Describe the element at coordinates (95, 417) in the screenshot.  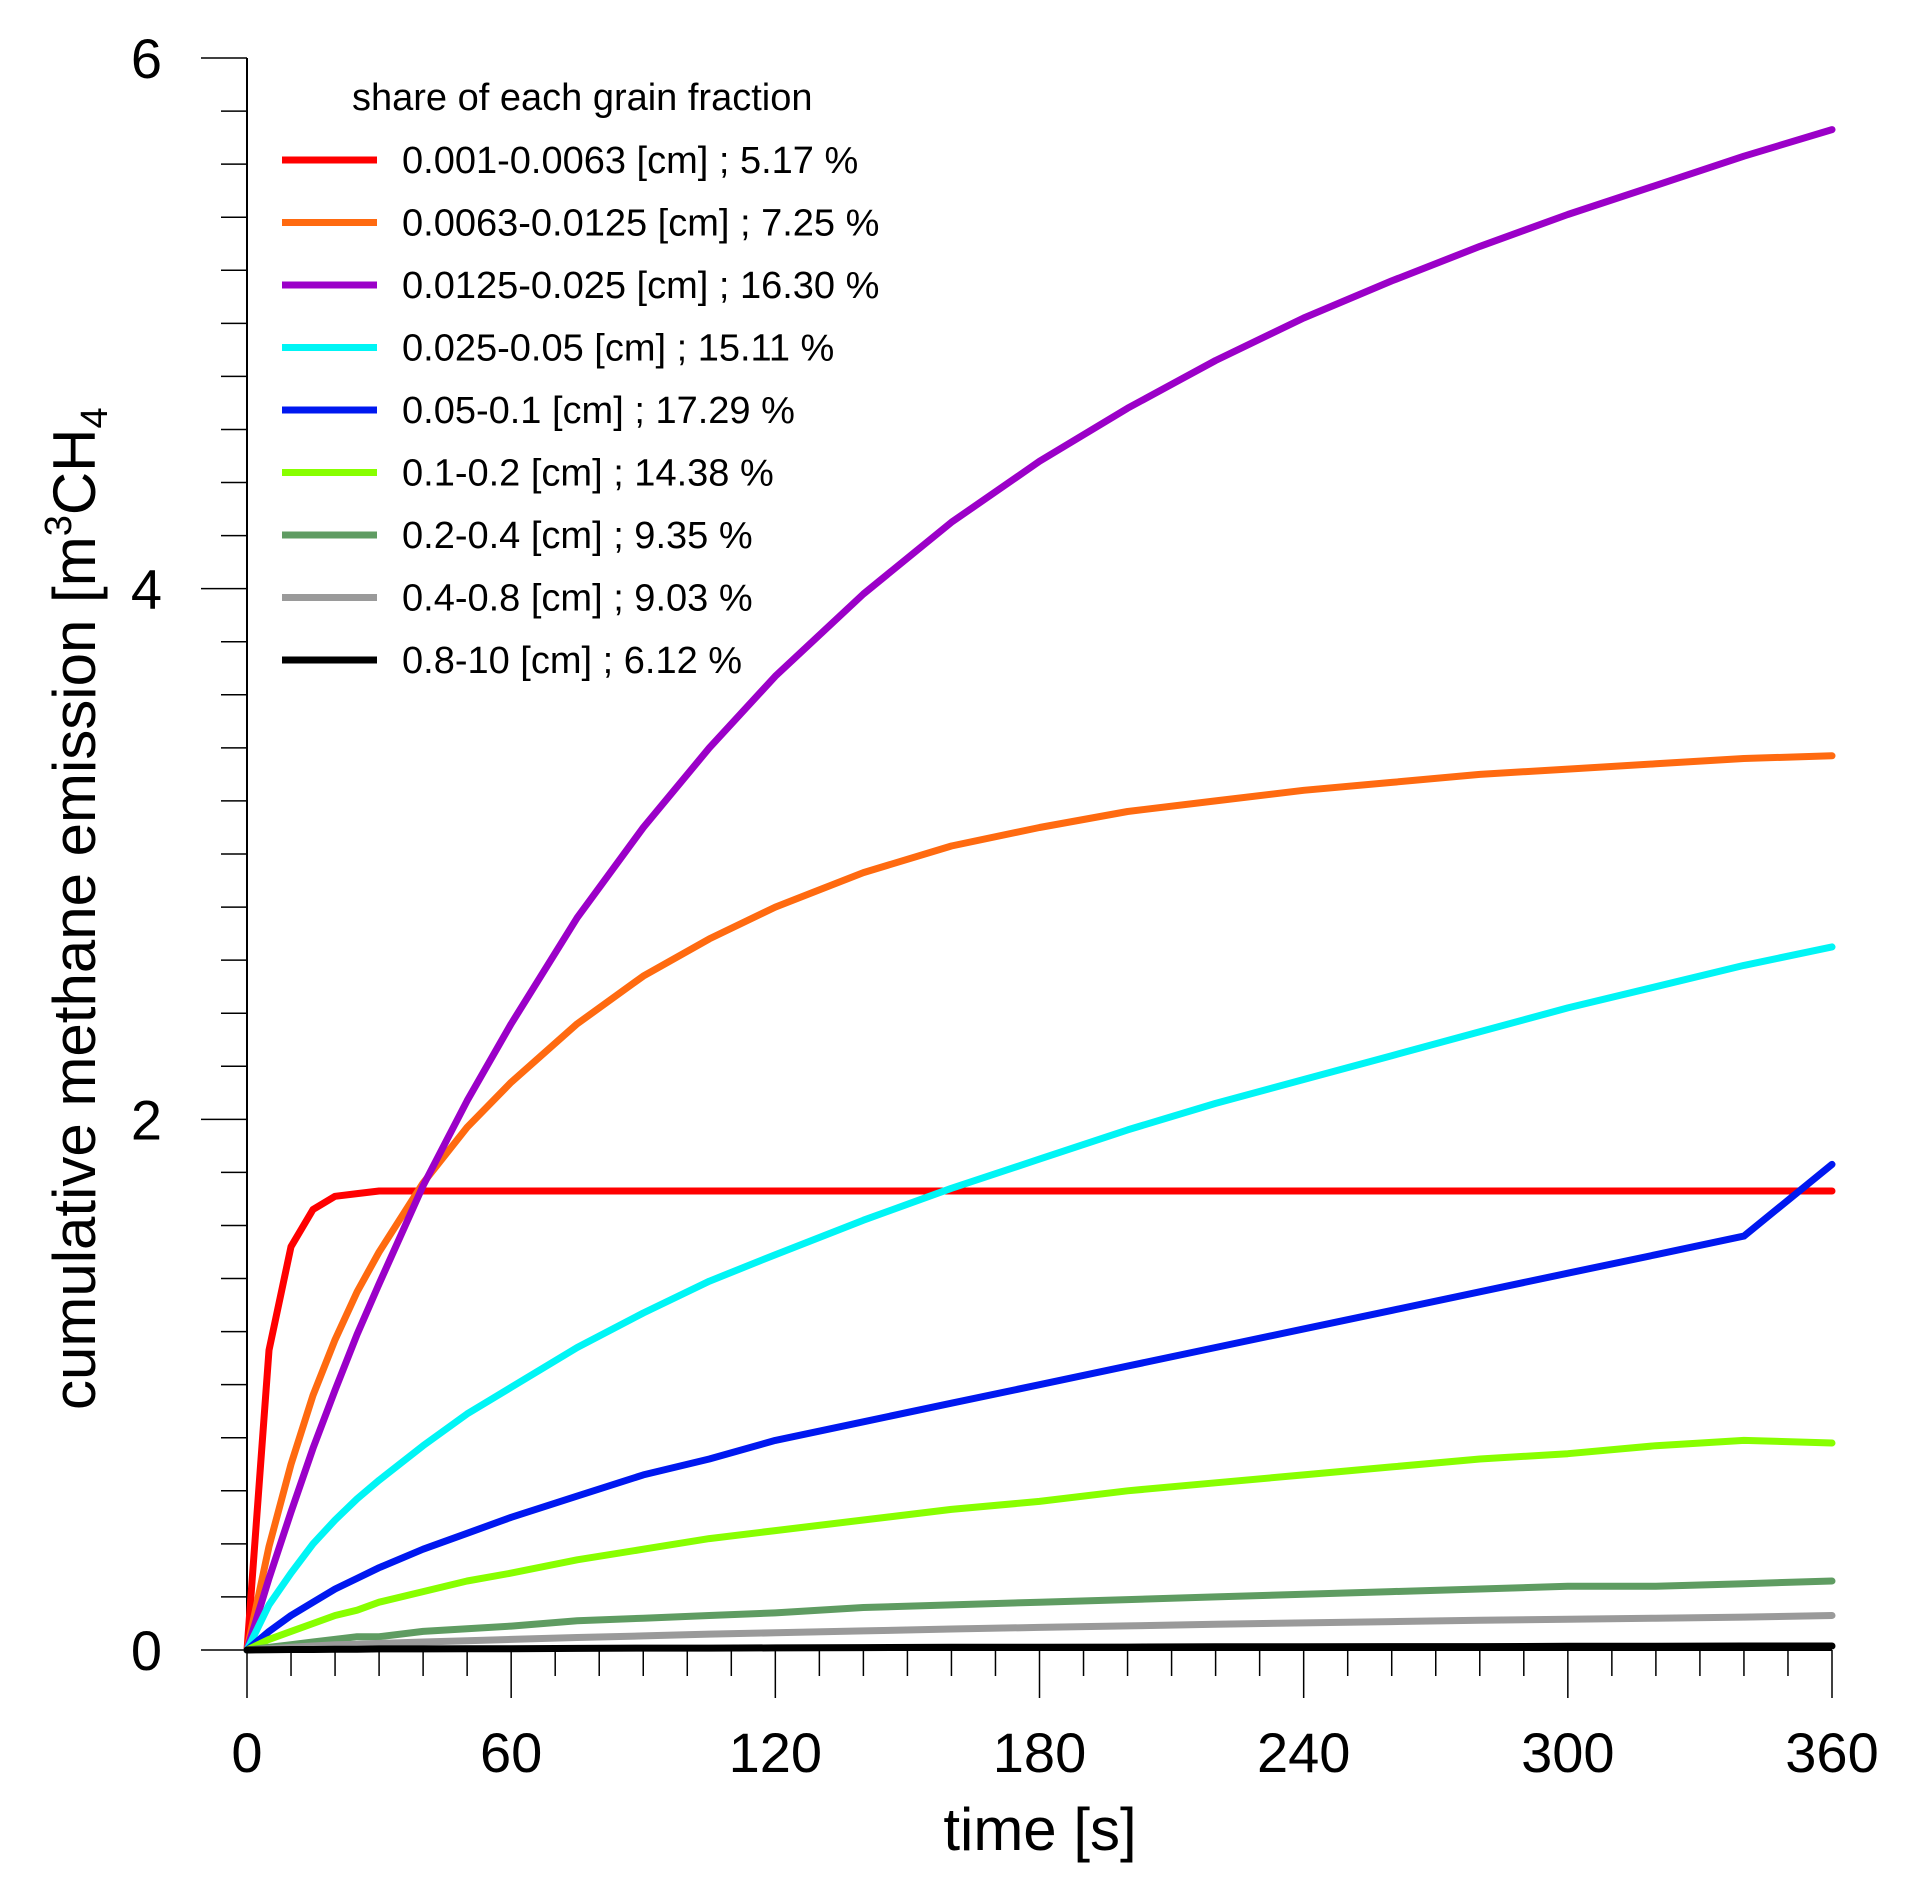
I see `y-axis-title-subscript: 4` at that location.